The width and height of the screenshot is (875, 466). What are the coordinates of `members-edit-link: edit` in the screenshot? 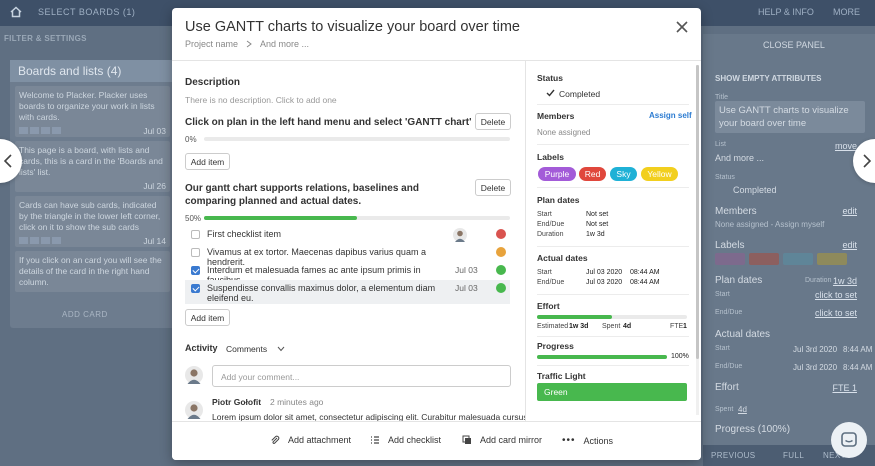 It's located at (849, 211).